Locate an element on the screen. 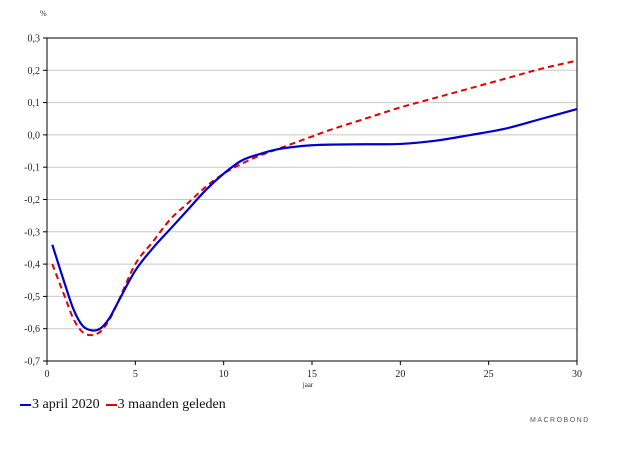  y-tick-label: -0,6 is located at coordinates (32, 329).